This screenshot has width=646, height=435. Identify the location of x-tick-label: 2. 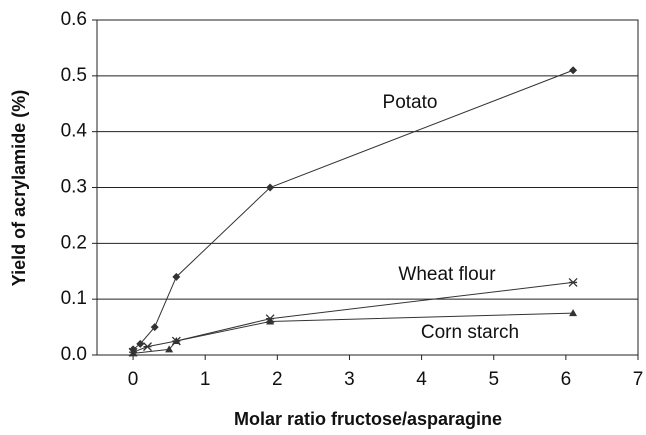
(277, 379).